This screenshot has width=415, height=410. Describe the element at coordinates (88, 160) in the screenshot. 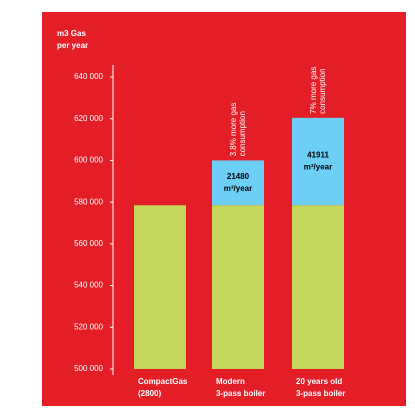

I see `y-tick-label: 600 000` at that location.